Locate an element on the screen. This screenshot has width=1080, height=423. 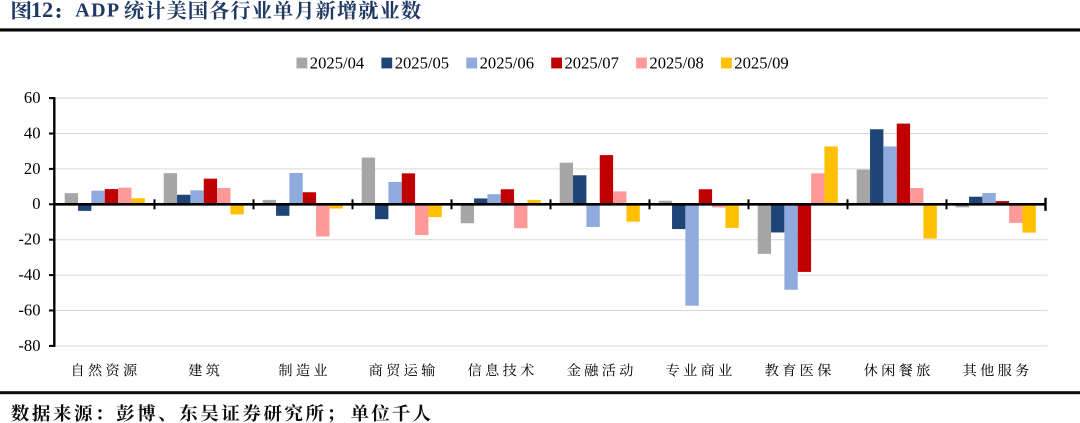
svg-text: -20 is located at coordinates (29, 239).